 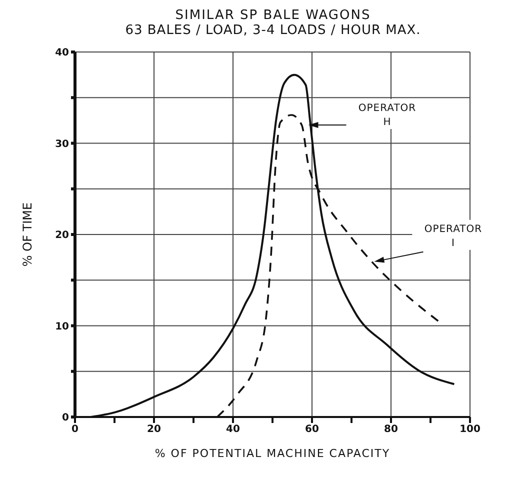 What do you see at coordinates (62, 236) in the screenshot?
I see `y-tick-label: 20` at bounding box center [62, 236].